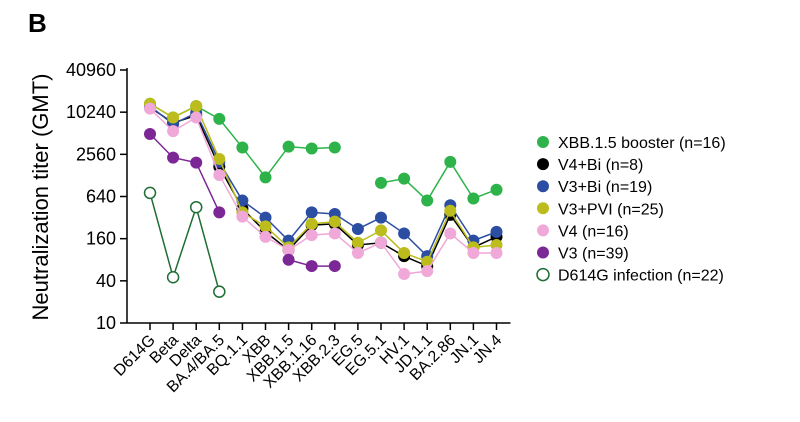 The height and width of the screenshot is (422, 800). What do you see at coordinates (91, 70) in the screenshot?
I see `y-tick-label: 40960` at bounding box center [91, 70].